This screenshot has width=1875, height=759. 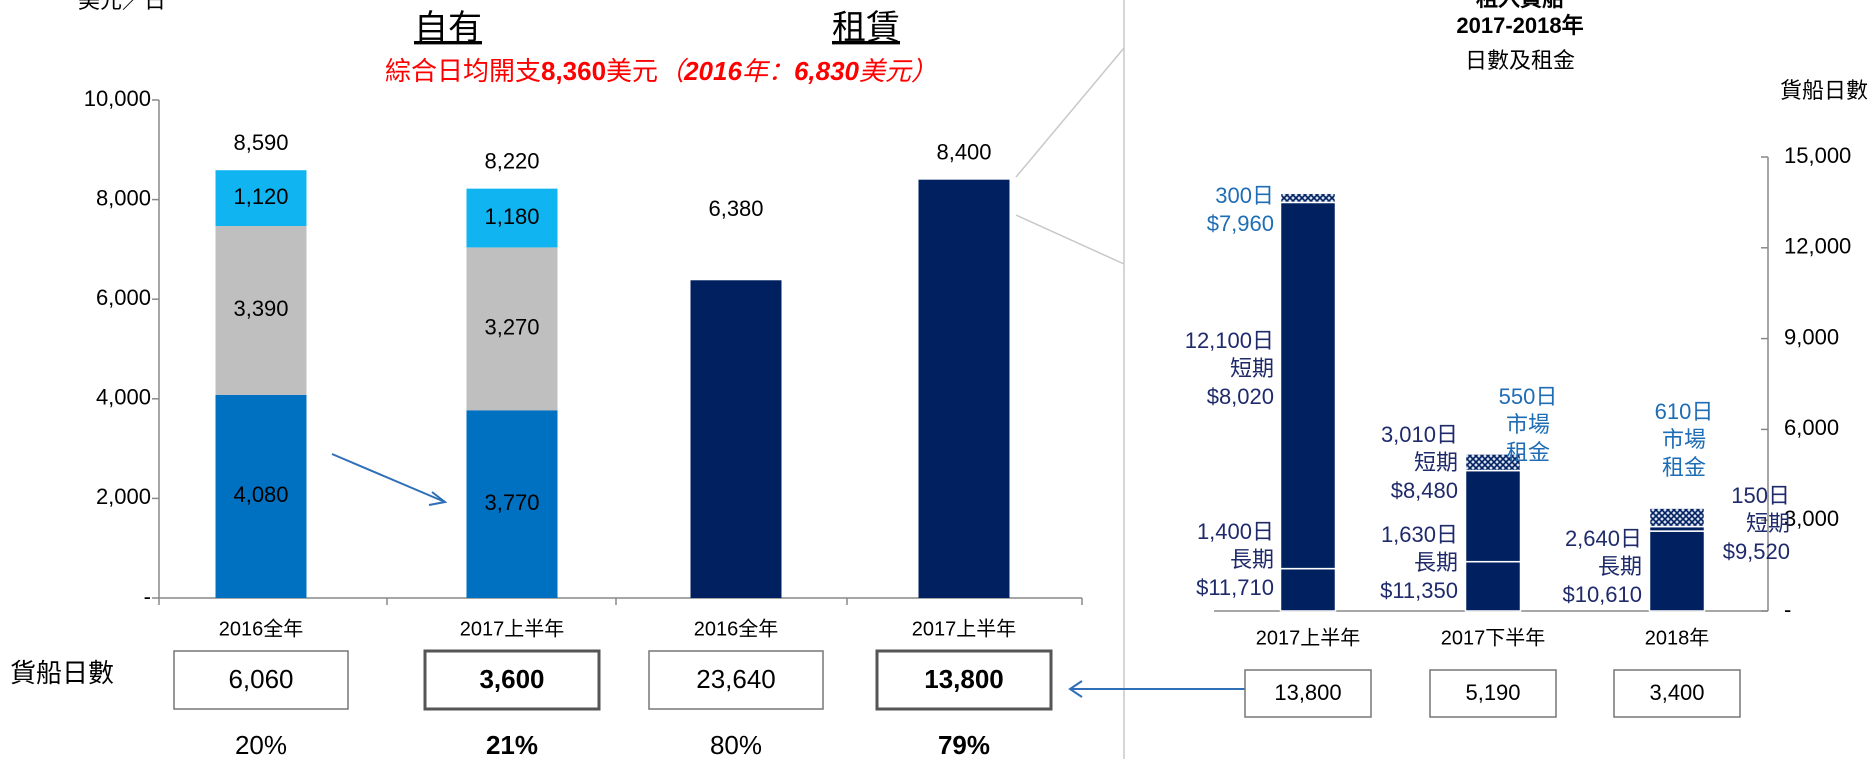 What do you see at coordinates (1824, 90) in the screenshot?
I see `y2-axis-label: 貨船日數` at bounding box center [1824, 90].